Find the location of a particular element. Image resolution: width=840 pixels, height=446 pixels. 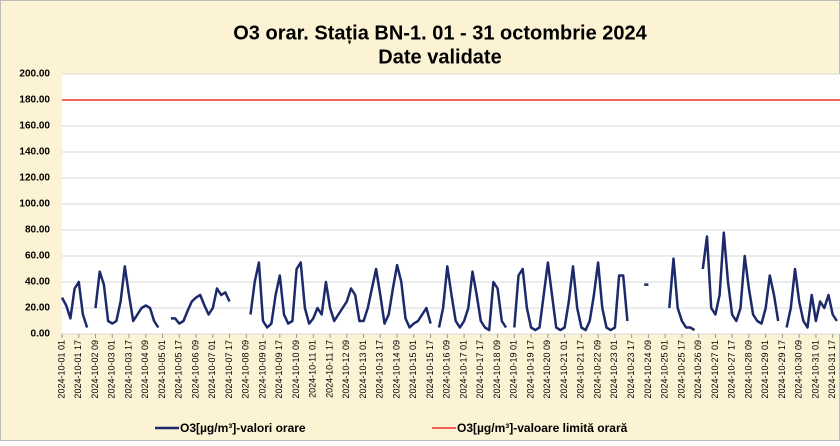

x-tick-label: 2024-10-22 09 is located at coordinates (597, 369).